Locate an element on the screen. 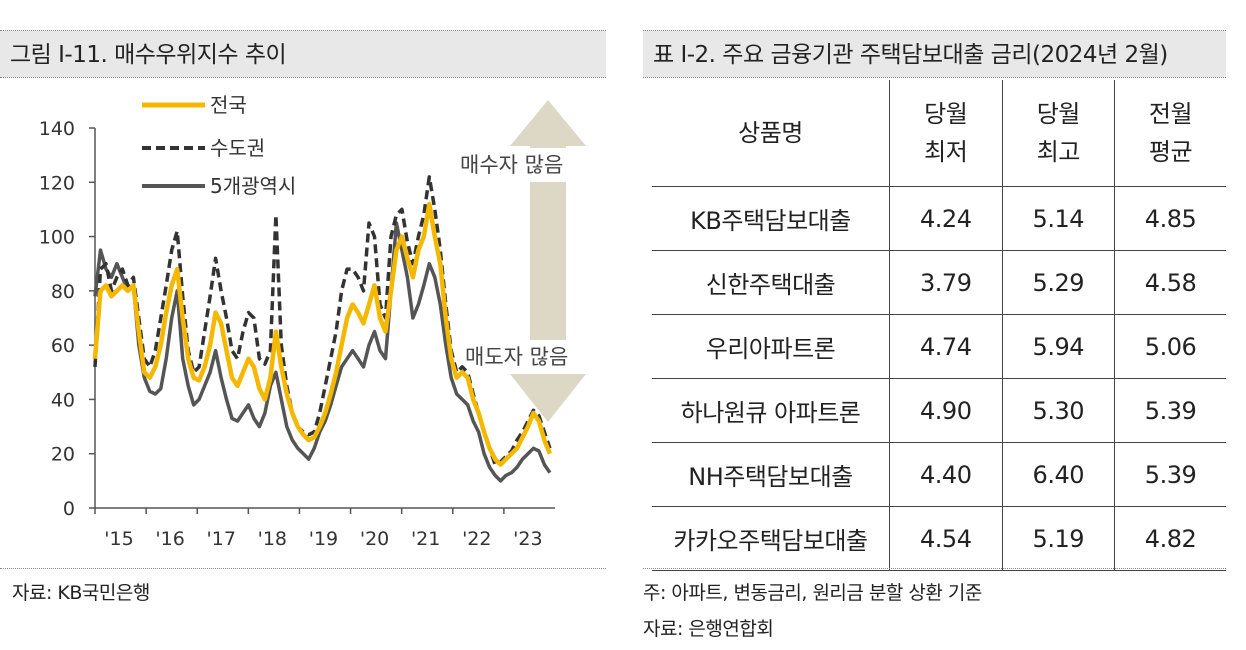  double-arrow-shape is located at coordinates (548, 261).